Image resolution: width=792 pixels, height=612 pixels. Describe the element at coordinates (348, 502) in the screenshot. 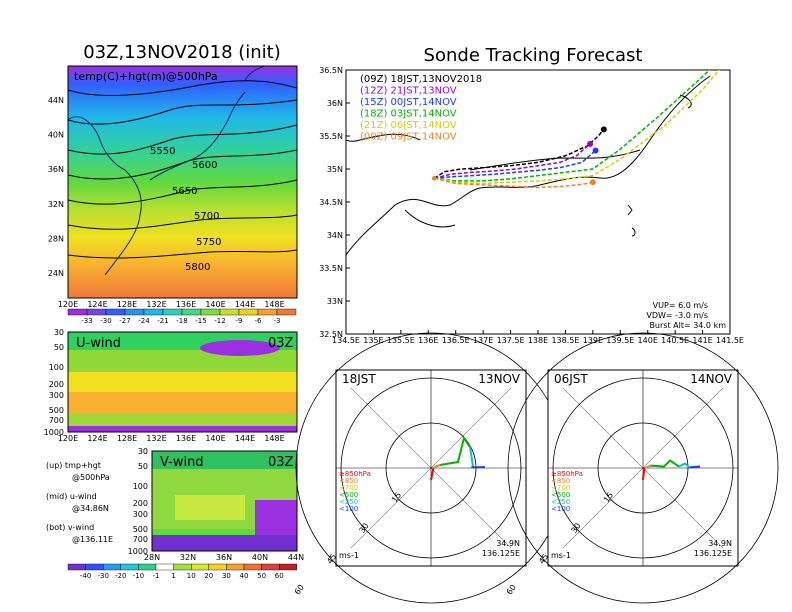

I see `level-legend: <250` at that location.